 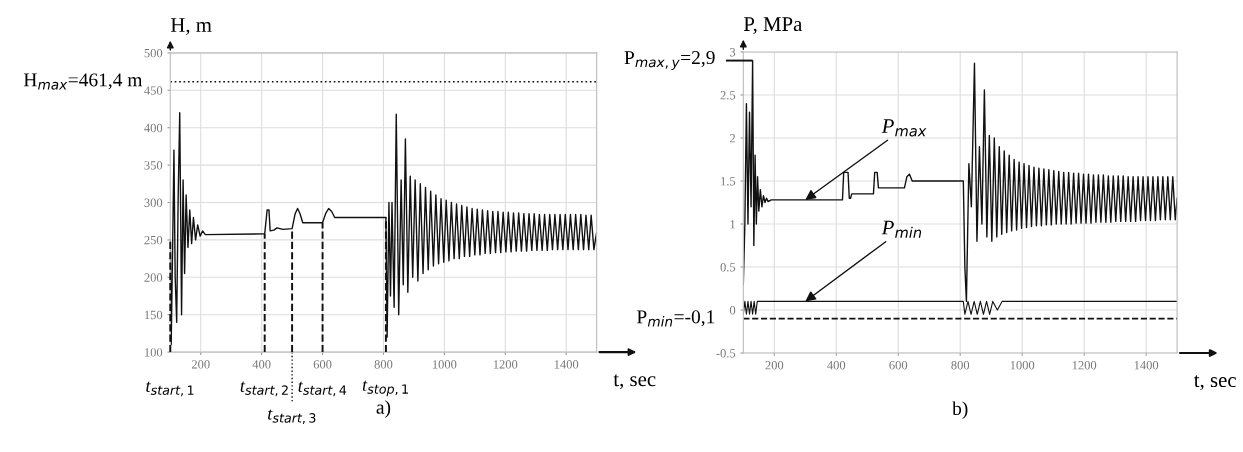 I want to click on annotation: P$_{max}$, so click(x=904, y=128).